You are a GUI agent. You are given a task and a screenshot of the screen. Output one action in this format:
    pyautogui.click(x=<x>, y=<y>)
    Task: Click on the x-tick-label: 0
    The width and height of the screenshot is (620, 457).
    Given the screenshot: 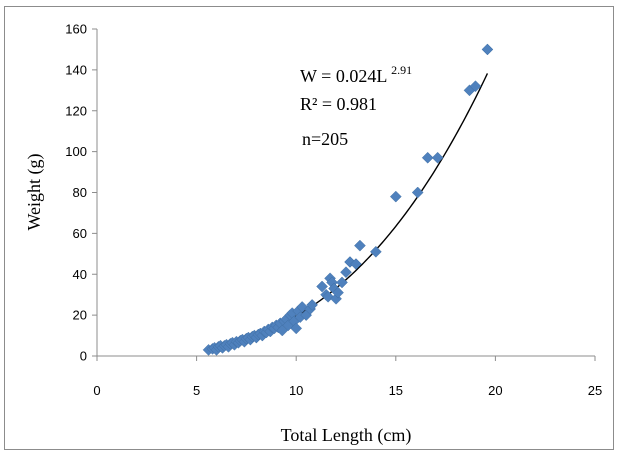 What is the action you would take?
    pyautogui.click(x=96, y=390)
    